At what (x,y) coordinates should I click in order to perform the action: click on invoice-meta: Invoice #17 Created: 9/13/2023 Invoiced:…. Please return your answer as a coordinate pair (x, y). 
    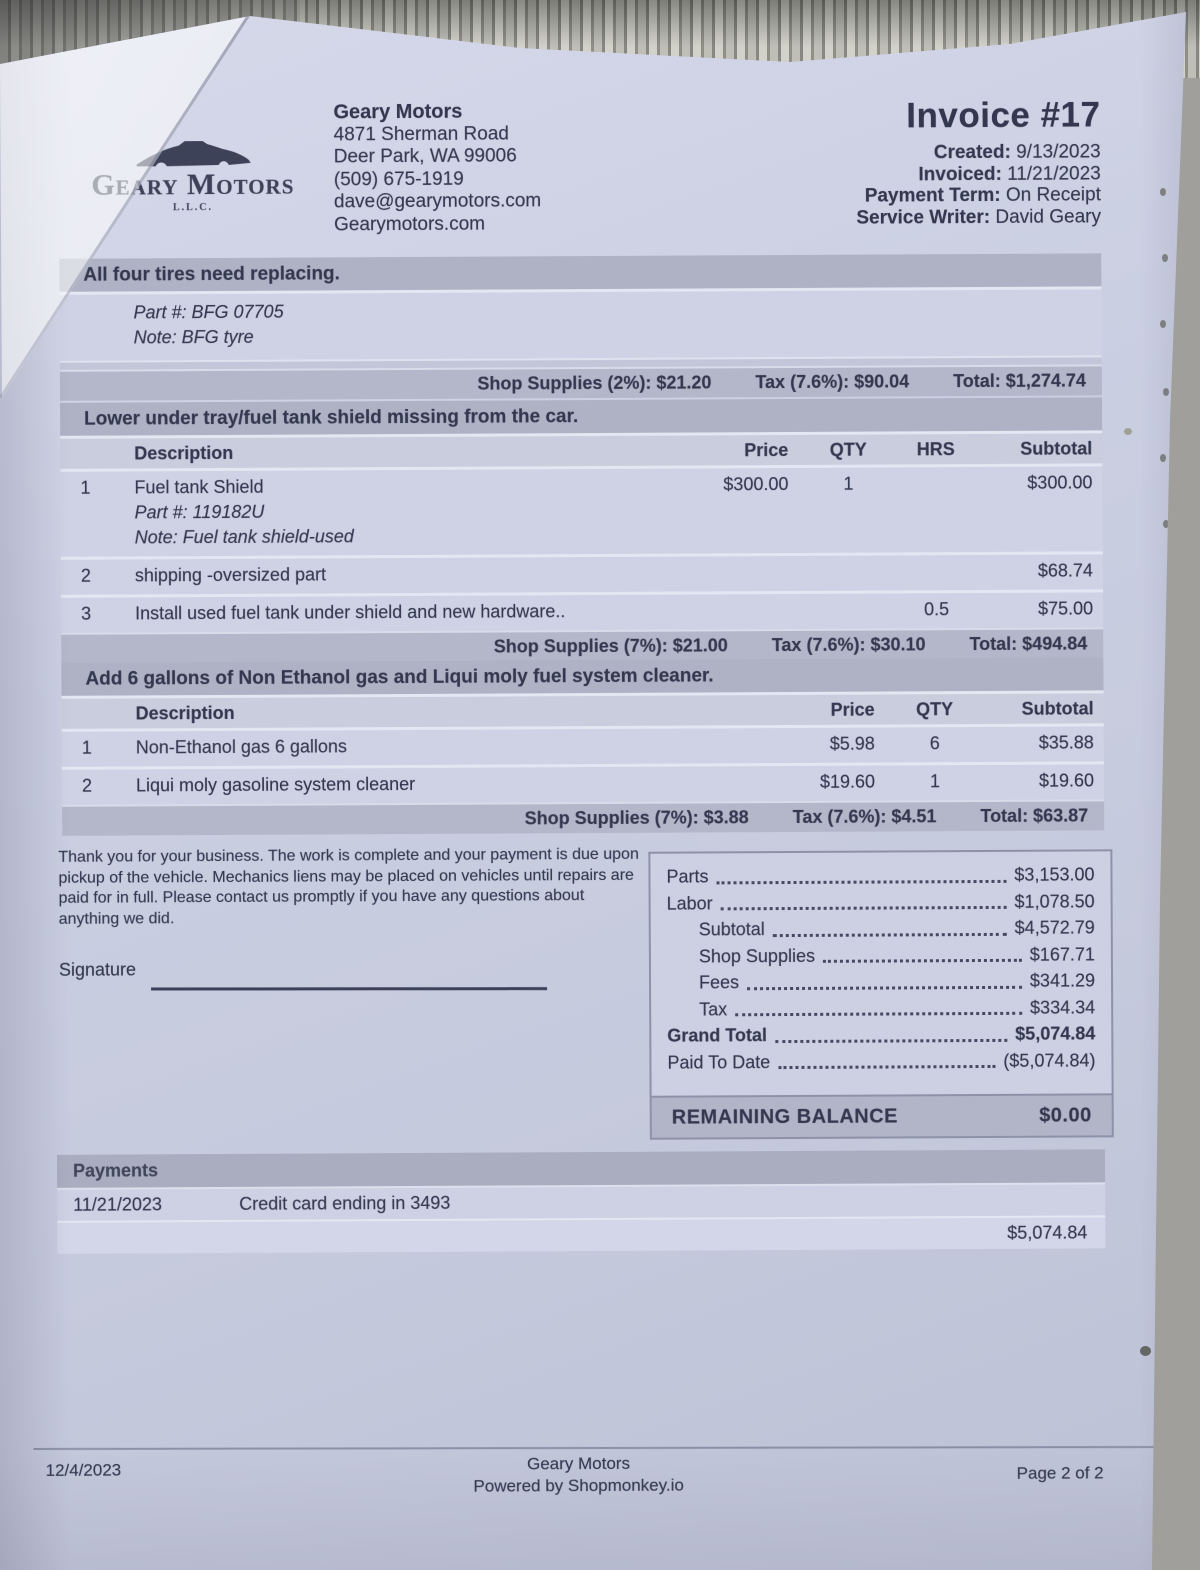
    Looking at the image, I should click on (978, 161).